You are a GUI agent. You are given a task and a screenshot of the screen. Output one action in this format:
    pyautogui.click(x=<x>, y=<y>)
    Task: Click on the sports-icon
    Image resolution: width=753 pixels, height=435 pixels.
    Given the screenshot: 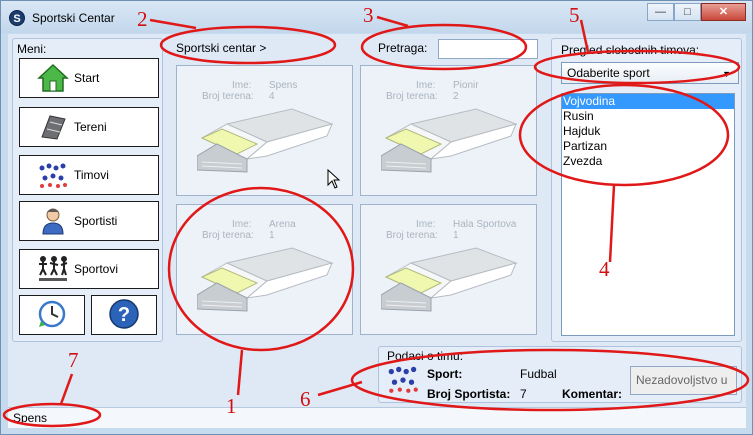 What is the action you would take?
    pyautogui.click(x=53, y=269)
    